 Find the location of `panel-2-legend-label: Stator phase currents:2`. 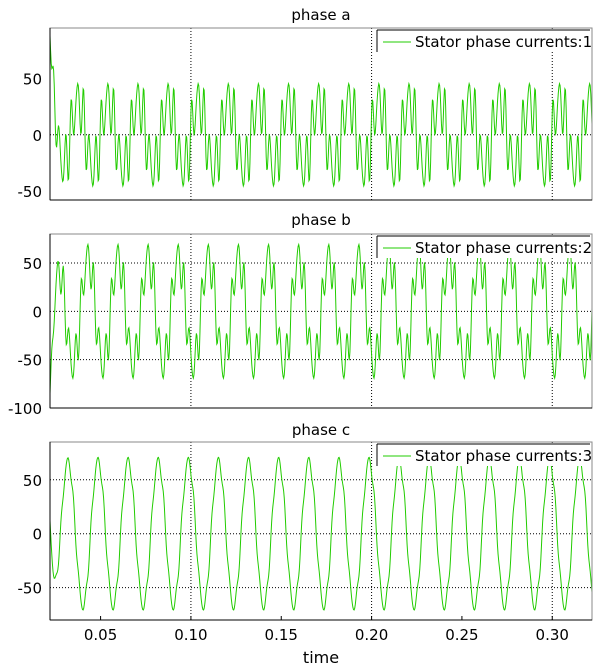

panel-2-legend-label: Stator phase currents:2 is located at coordinates (503, 248).